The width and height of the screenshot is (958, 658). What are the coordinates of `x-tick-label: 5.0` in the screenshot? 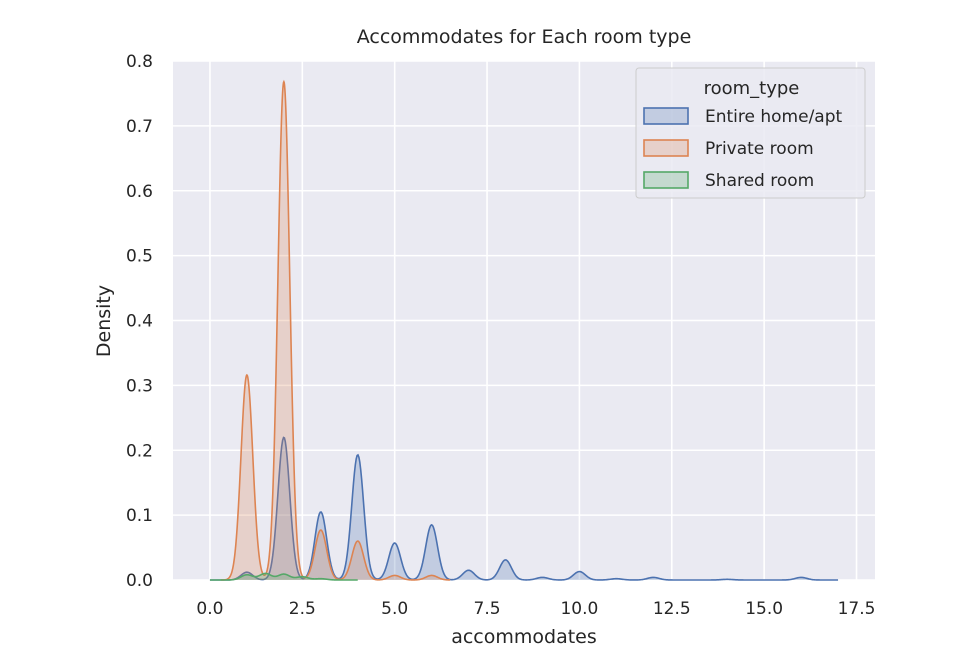 It's located at (394, 609).